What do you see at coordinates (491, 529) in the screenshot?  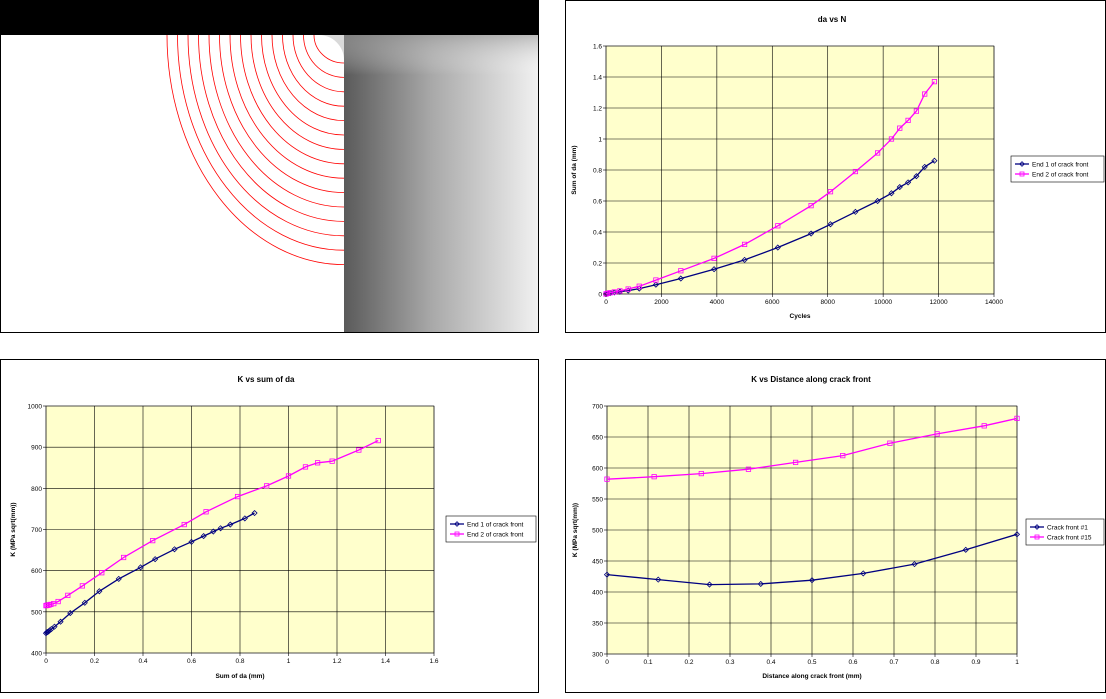 I see `legend-box` at bounding box center [491, 529].